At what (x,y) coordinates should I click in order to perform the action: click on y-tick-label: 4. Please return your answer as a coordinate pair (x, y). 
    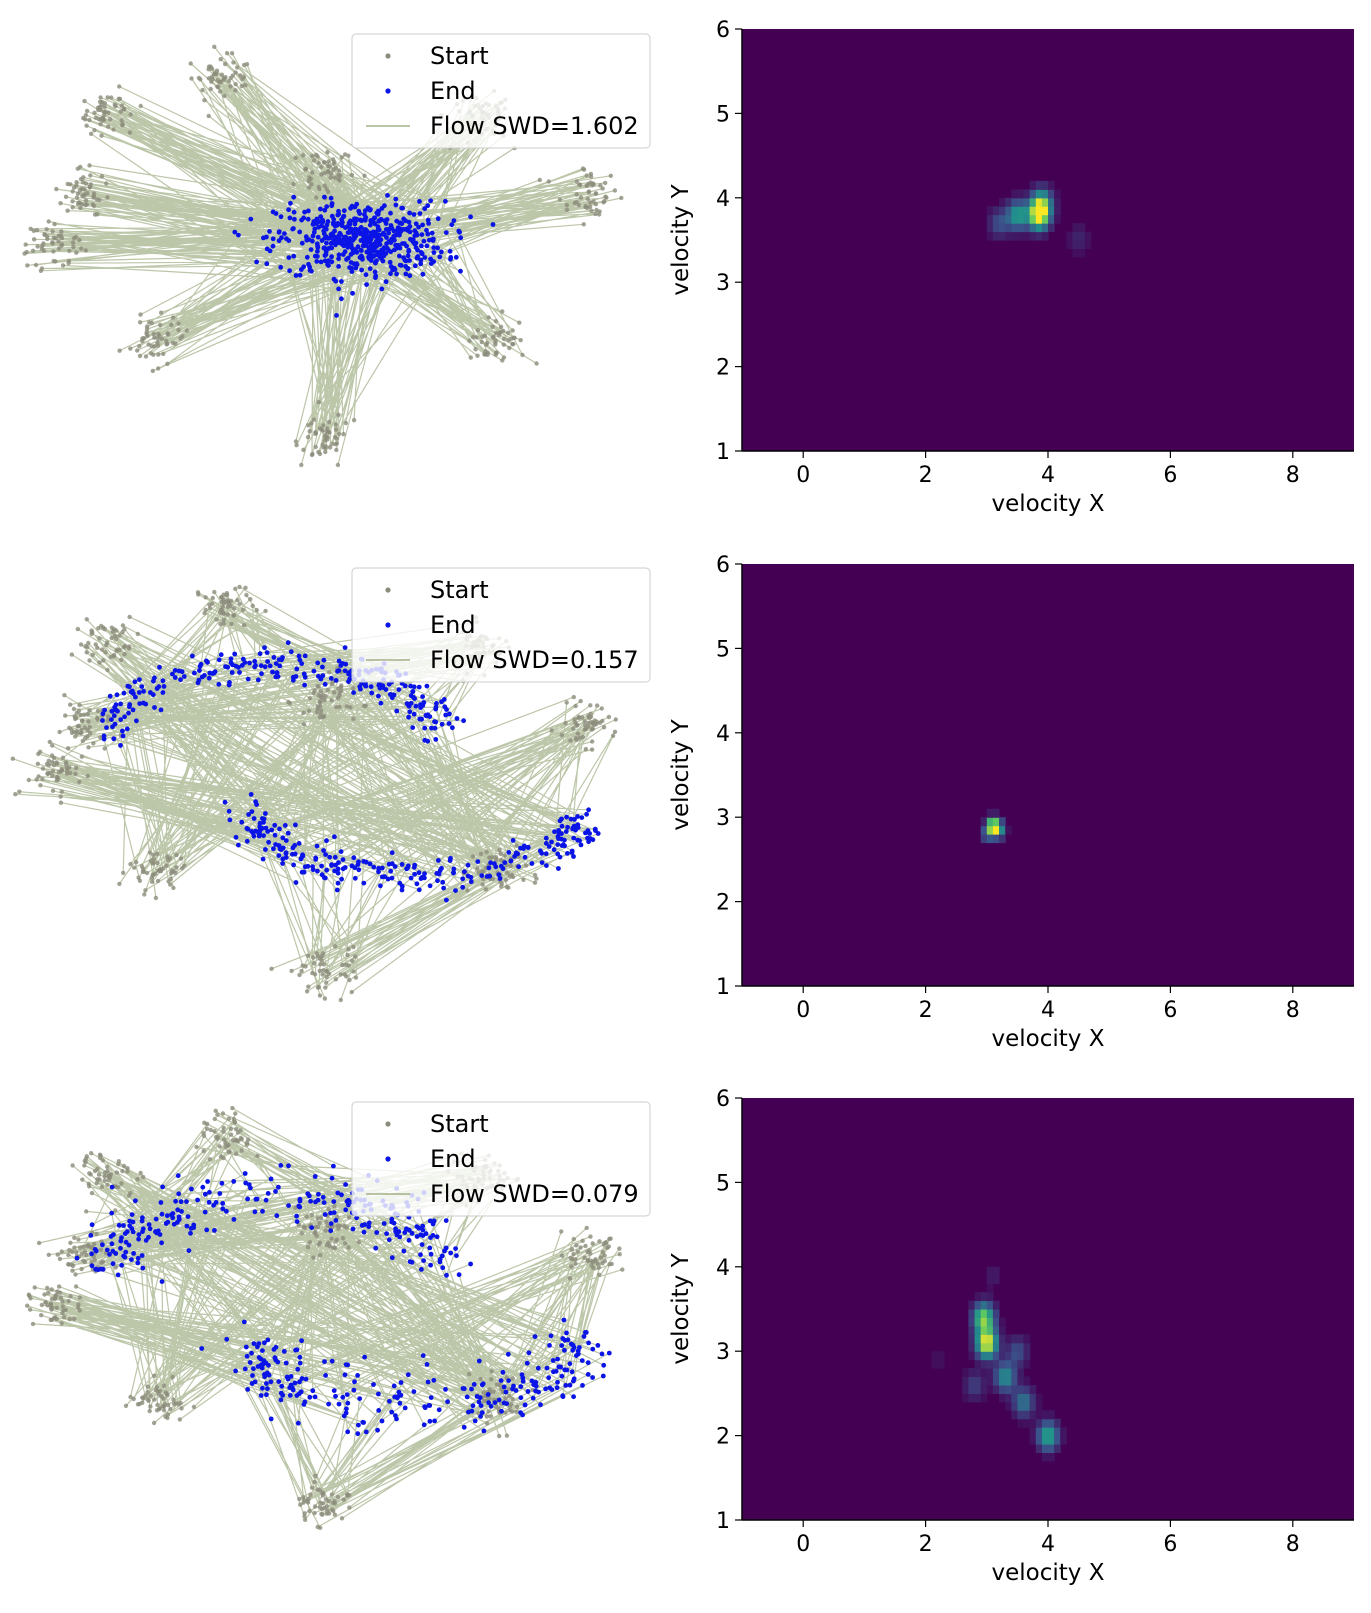
    Looking at the image, I should click on (723, 199).